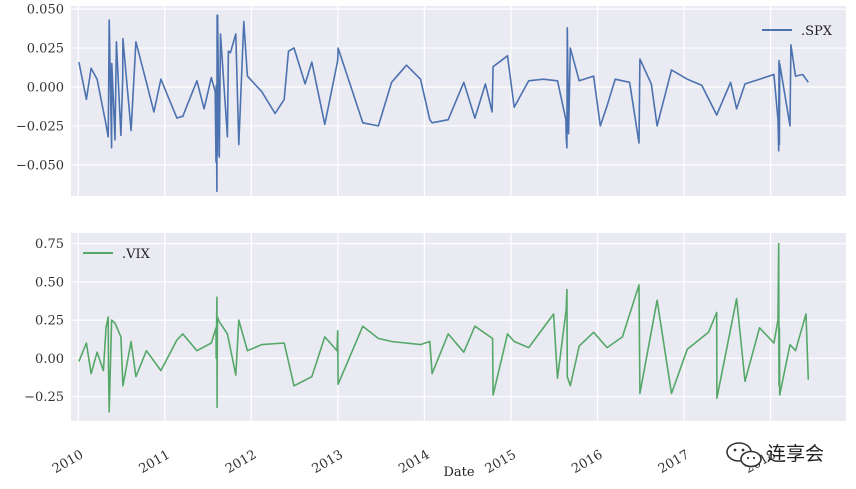  What do you see at coordinates (68, 462) in the screenshot?
I see `x-tick-label: 2010` at bounding box center [68, 462].